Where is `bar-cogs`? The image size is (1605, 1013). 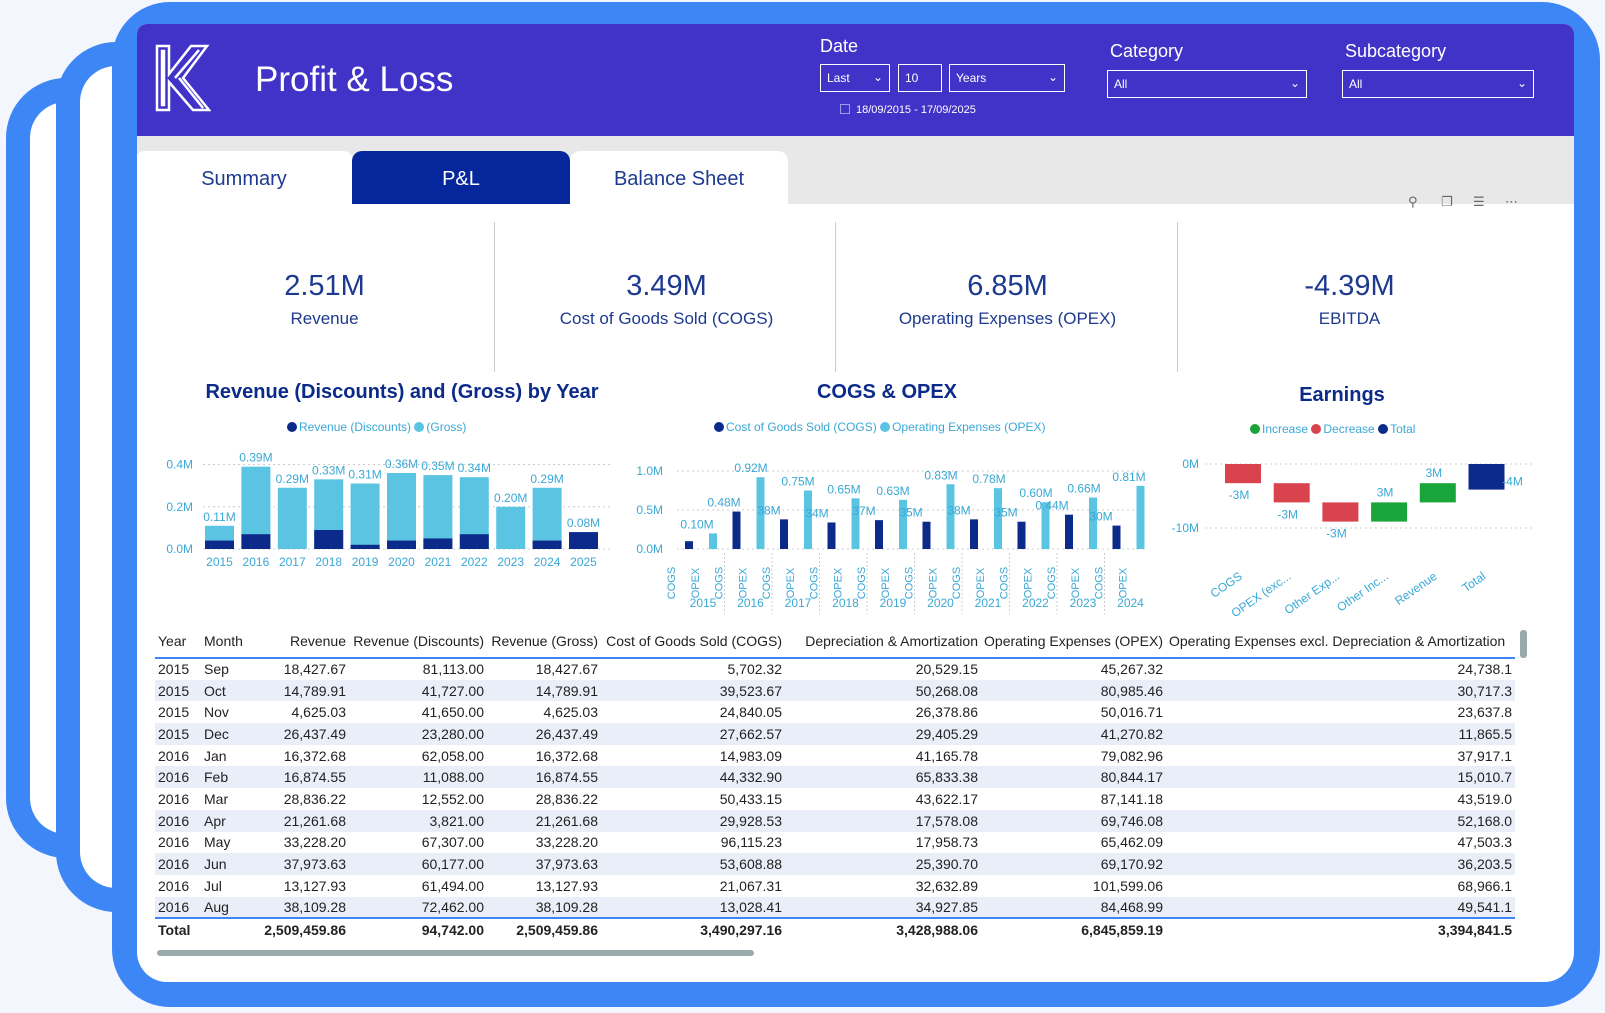 bar-cogs is located at coordinates (974, 534).